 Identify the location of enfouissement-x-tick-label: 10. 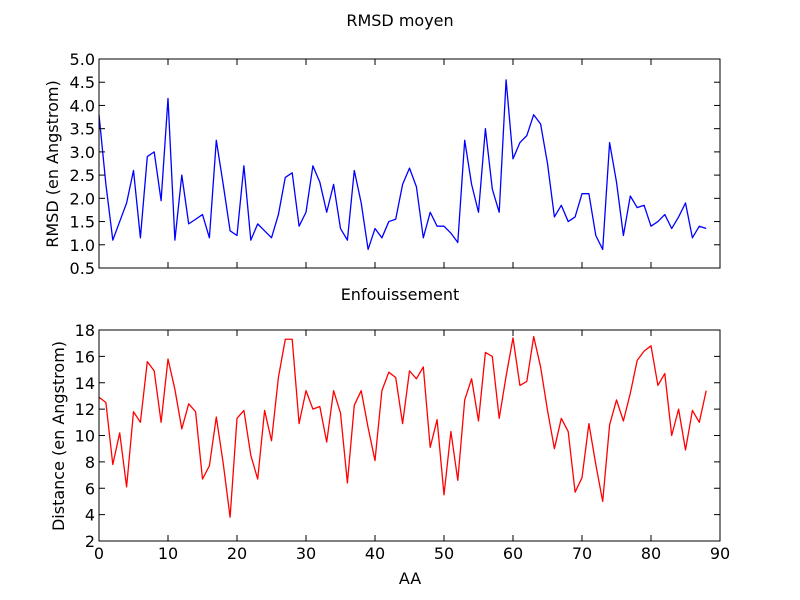
(168, 553).